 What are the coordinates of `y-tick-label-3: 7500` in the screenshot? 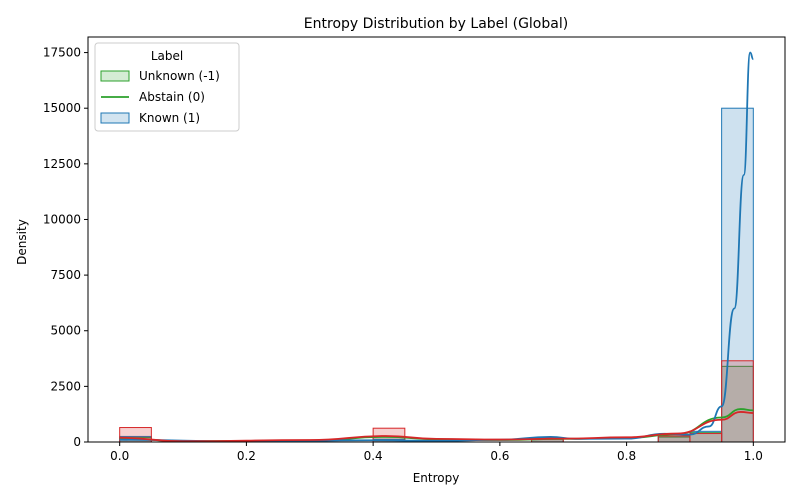 It's located at (65, 275).